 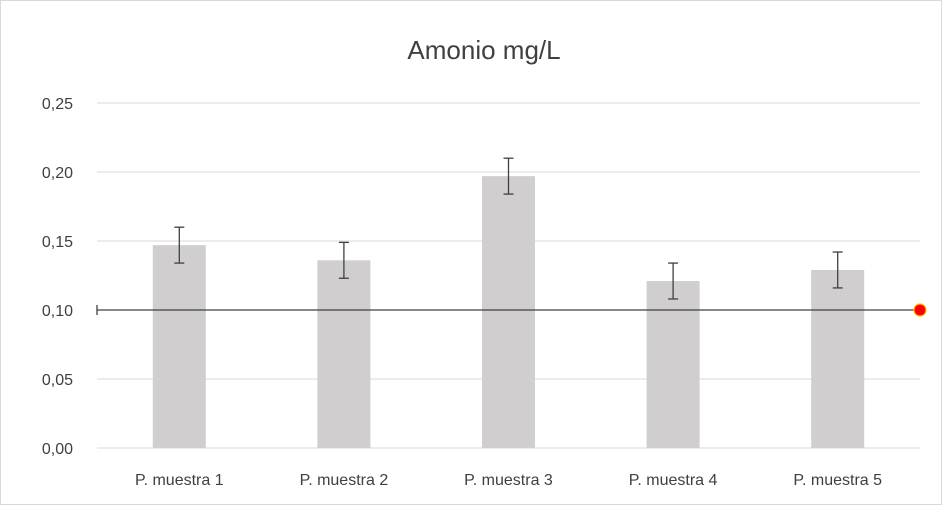 What do you see at coordinates (57, 449) in the screenshot?
I see `y-tick-label: 0,00` at bounding box center [57, 449].